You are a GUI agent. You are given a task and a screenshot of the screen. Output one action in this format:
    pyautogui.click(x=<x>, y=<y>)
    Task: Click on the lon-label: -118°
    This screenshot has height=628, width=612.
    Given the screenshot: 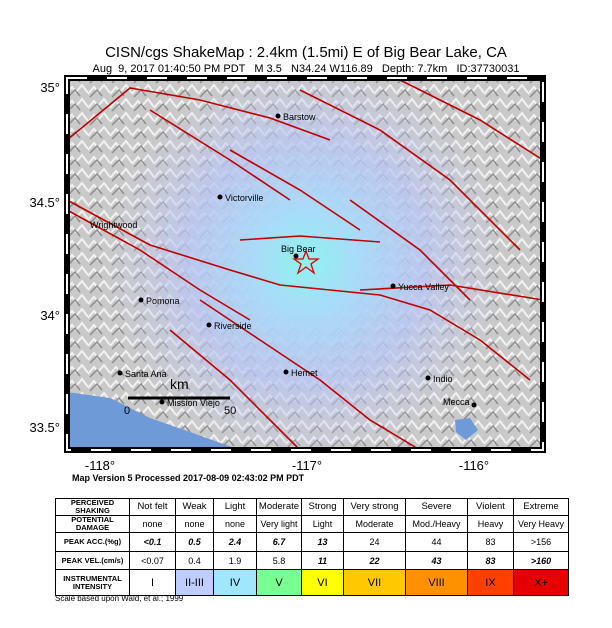 What is the action you would take?
    pyautogui.click(x=100, y=465)
    